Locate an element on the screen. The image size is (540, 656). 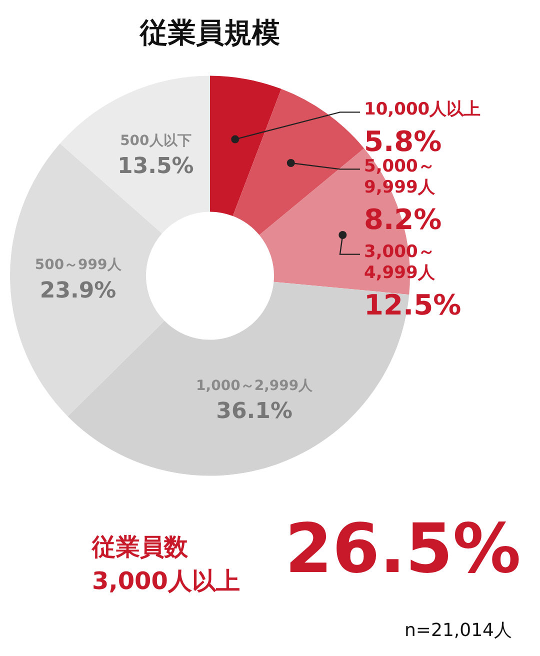
slice-label: 1,000～2,999人 is located at coordinates (255, 386).